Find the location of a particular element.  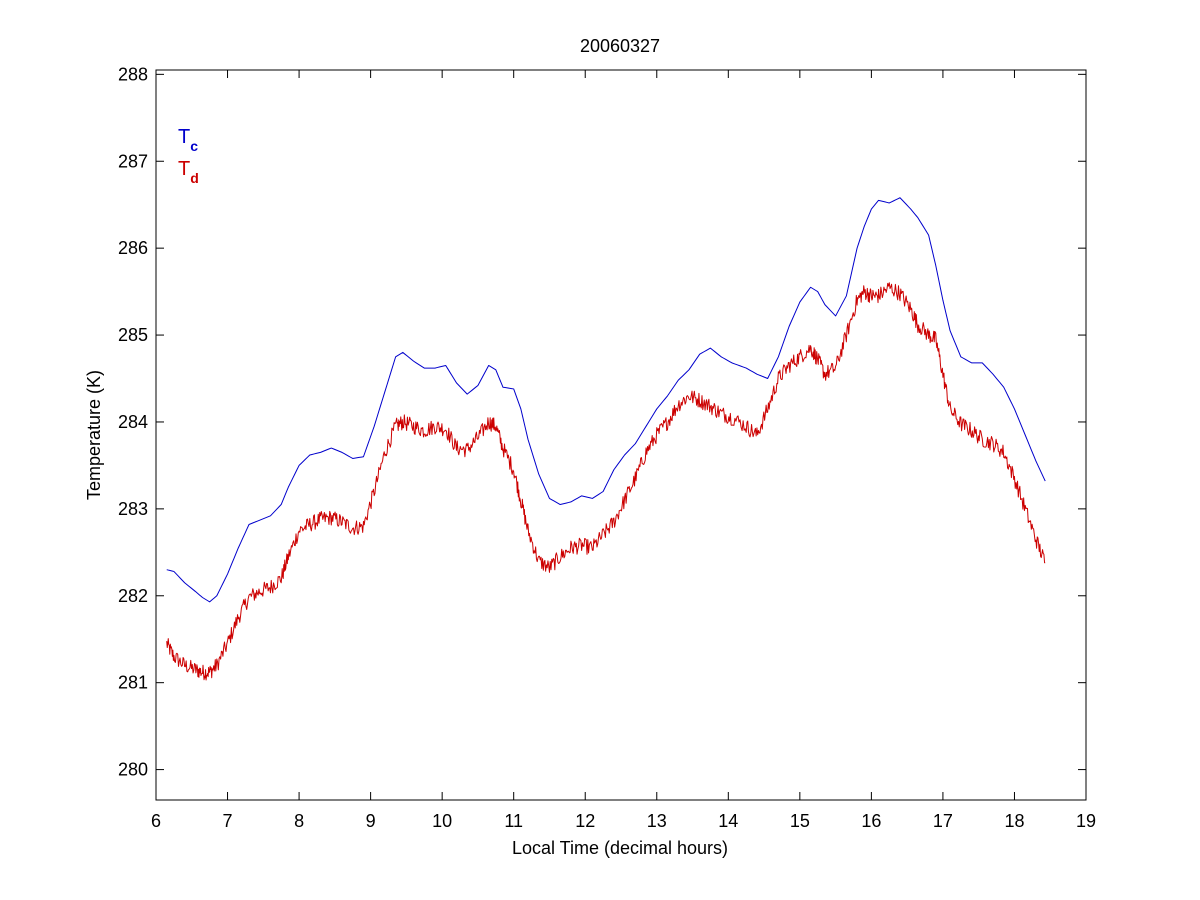

y-tick-label: 288 is located at coordinates (133, 74).